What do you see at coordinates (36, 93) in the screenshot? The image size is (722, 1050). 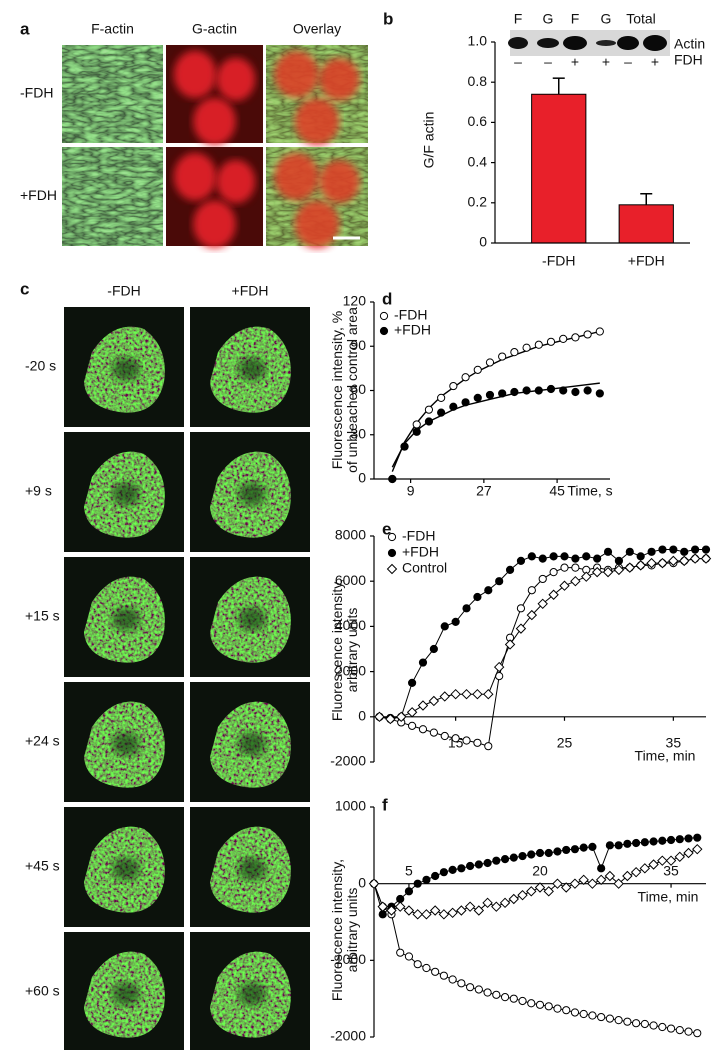 I see `row-label: -FDH` at bounding box center [36, 93].